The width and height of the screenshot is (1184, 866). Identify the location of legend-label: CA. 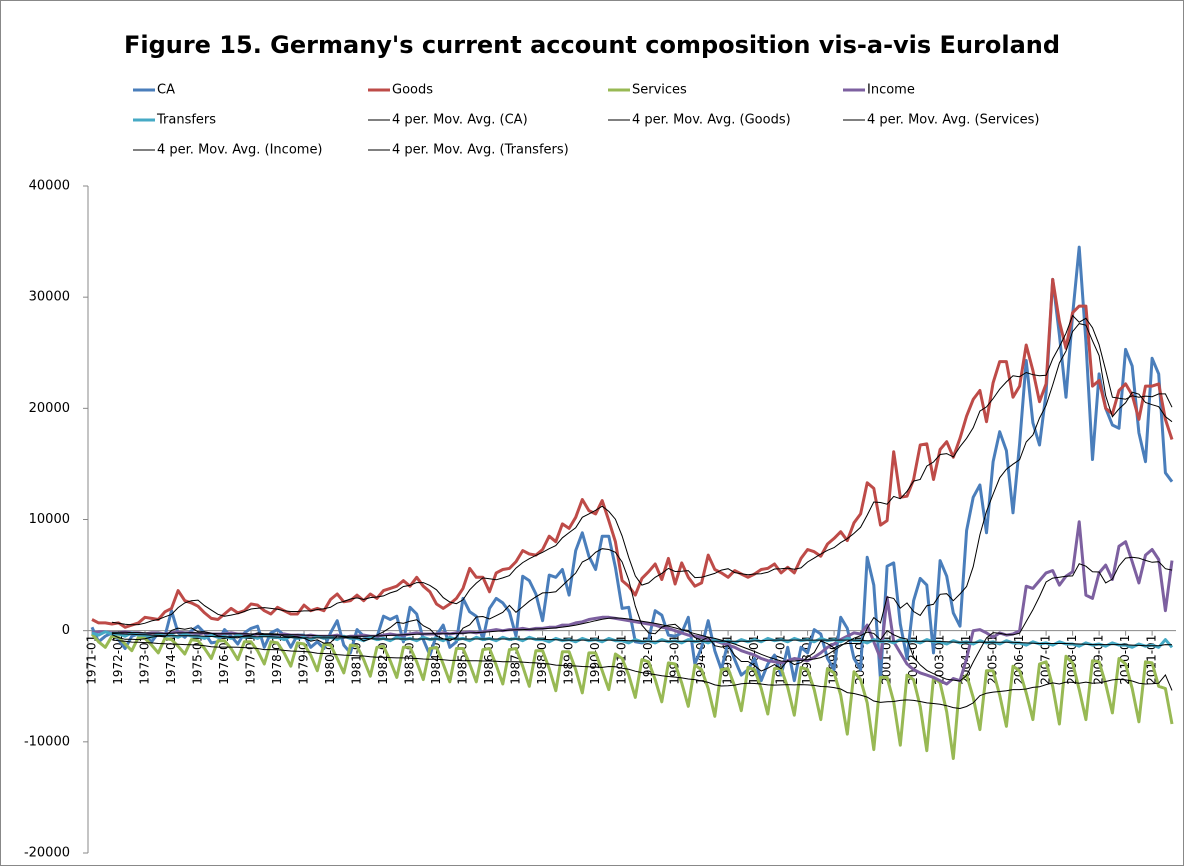
(166, 90).